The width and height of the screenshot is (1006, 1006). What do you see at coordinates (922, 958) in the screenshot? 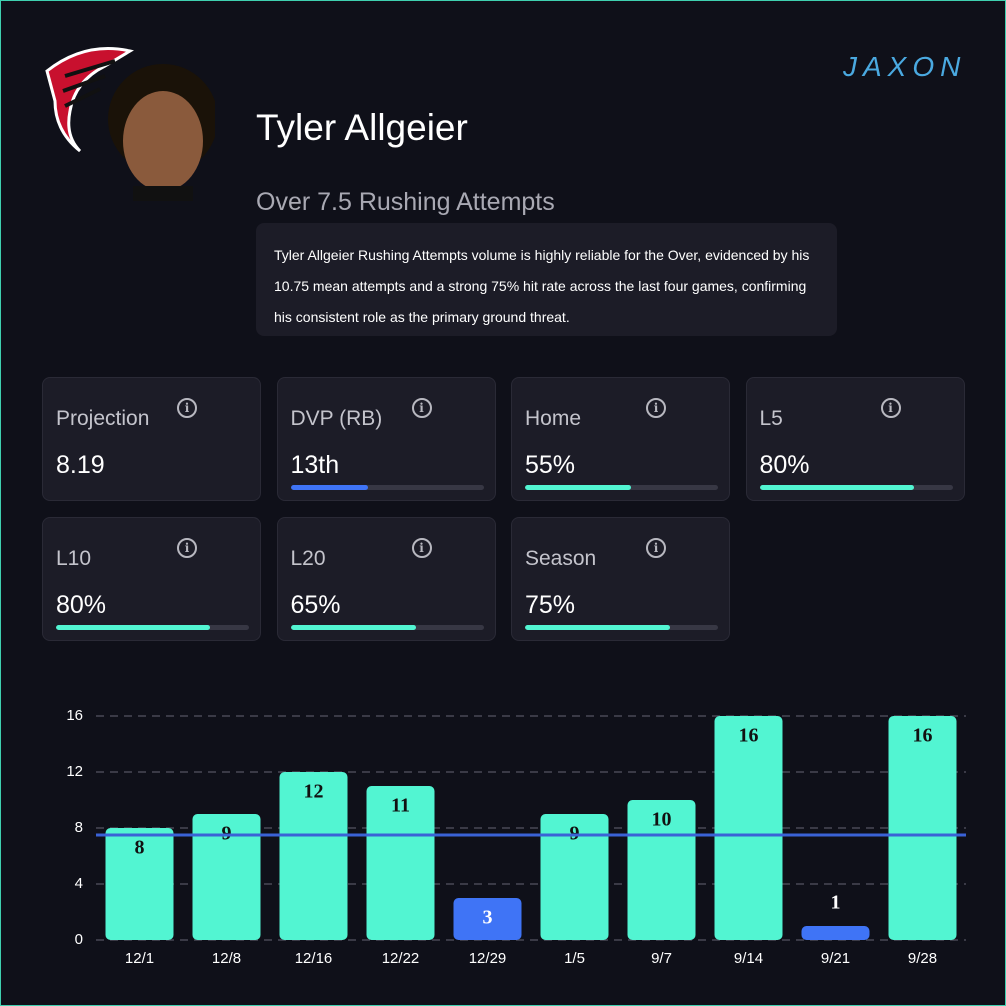
I see `x-tick-label: 9/28` at bounding box center [922, 958].